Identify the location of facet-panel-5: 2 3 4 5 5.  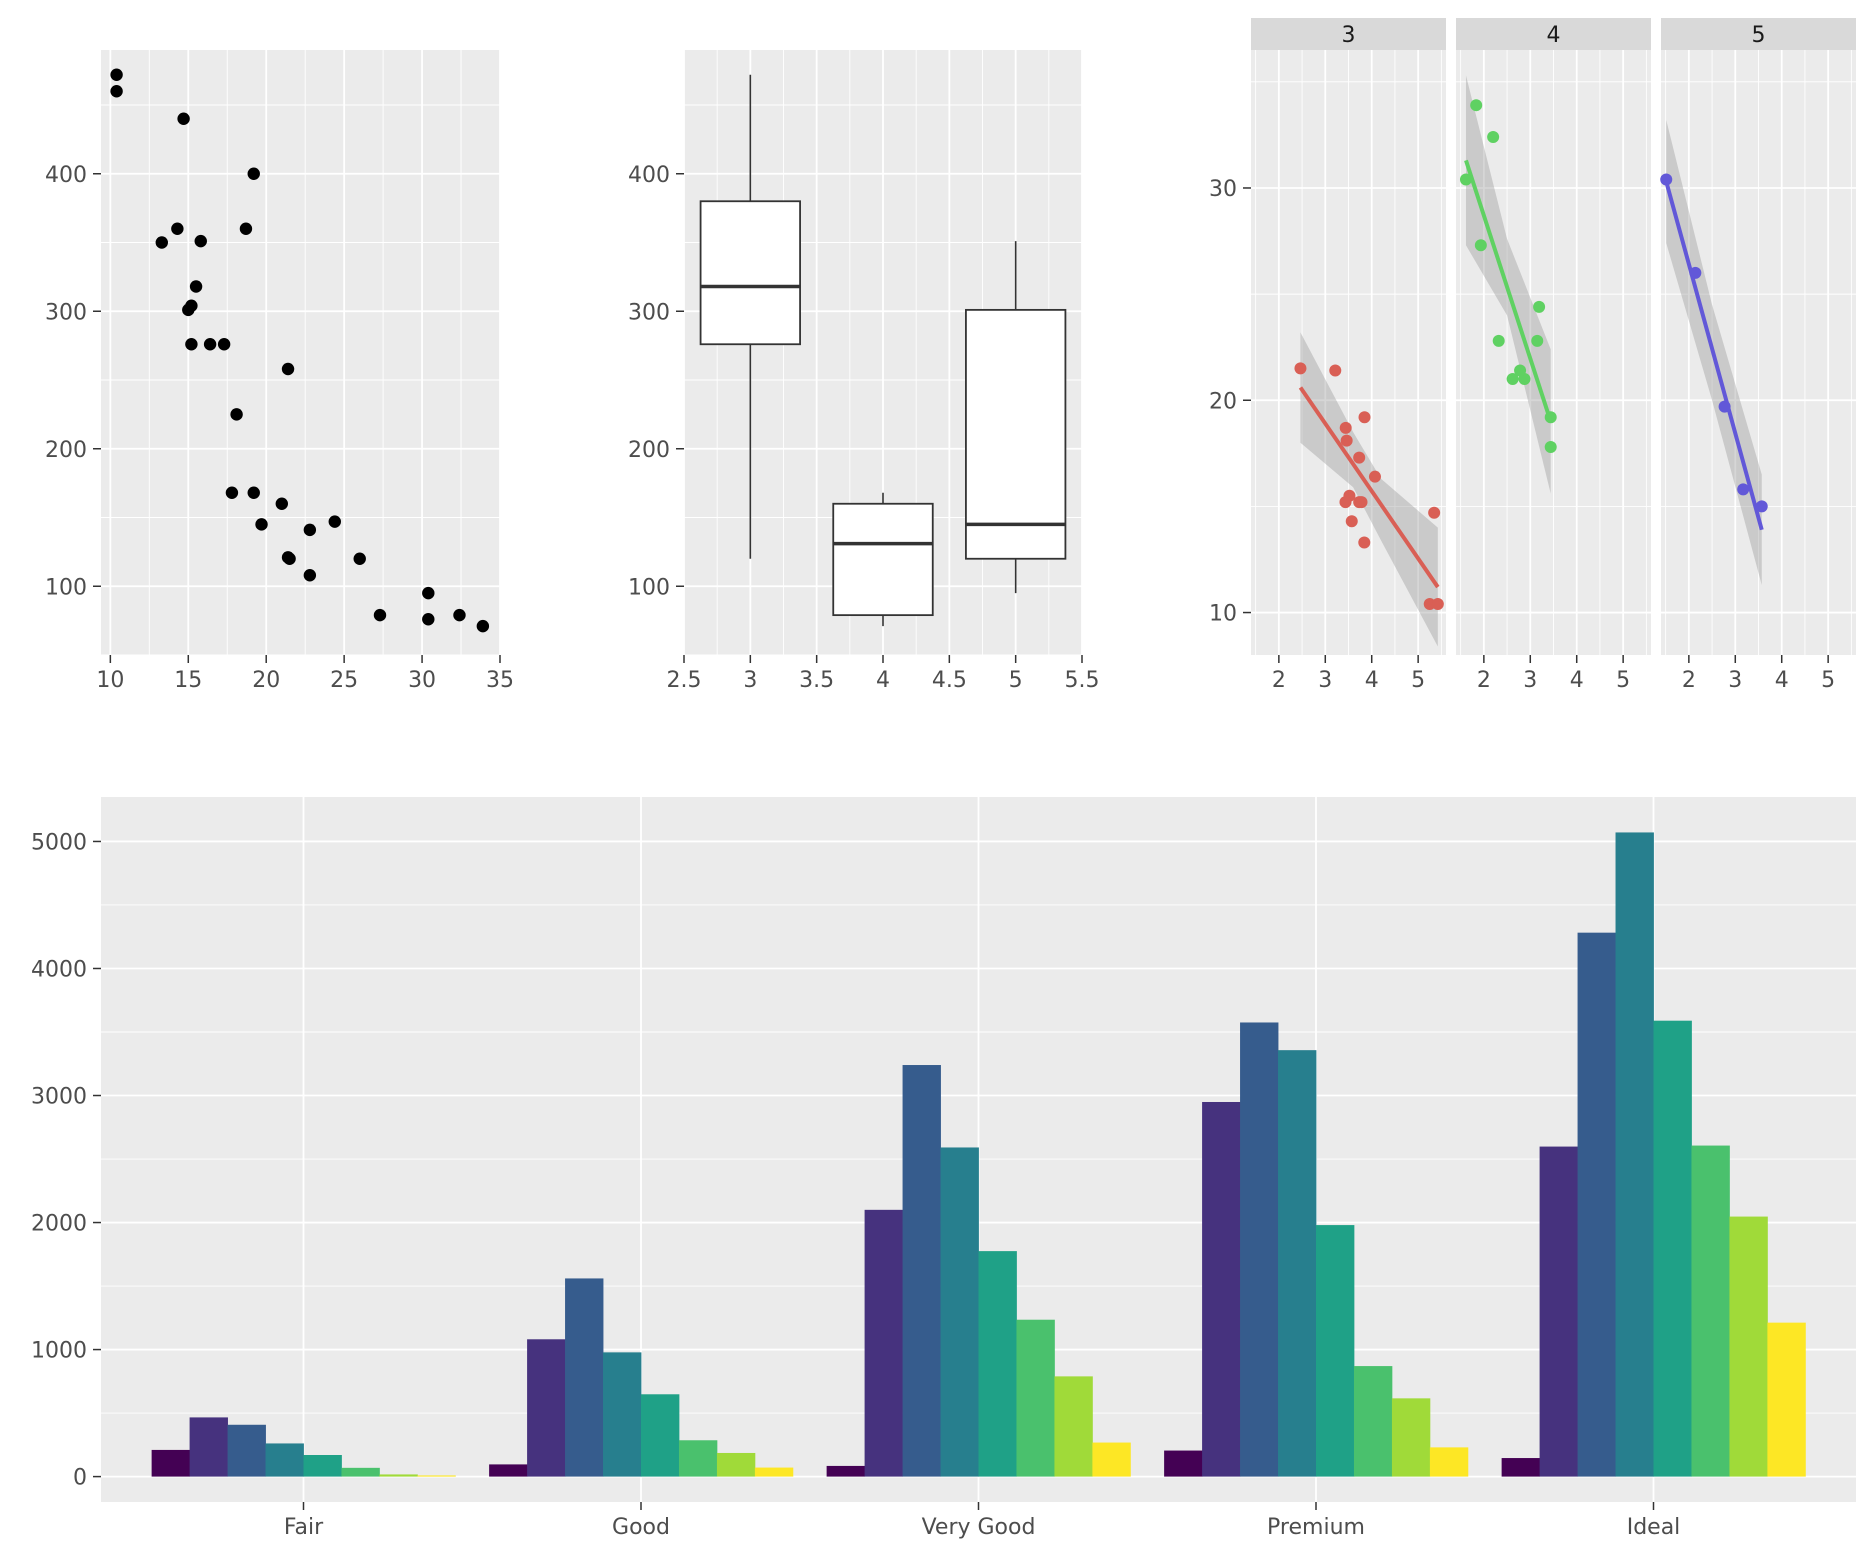
(1758, 355).